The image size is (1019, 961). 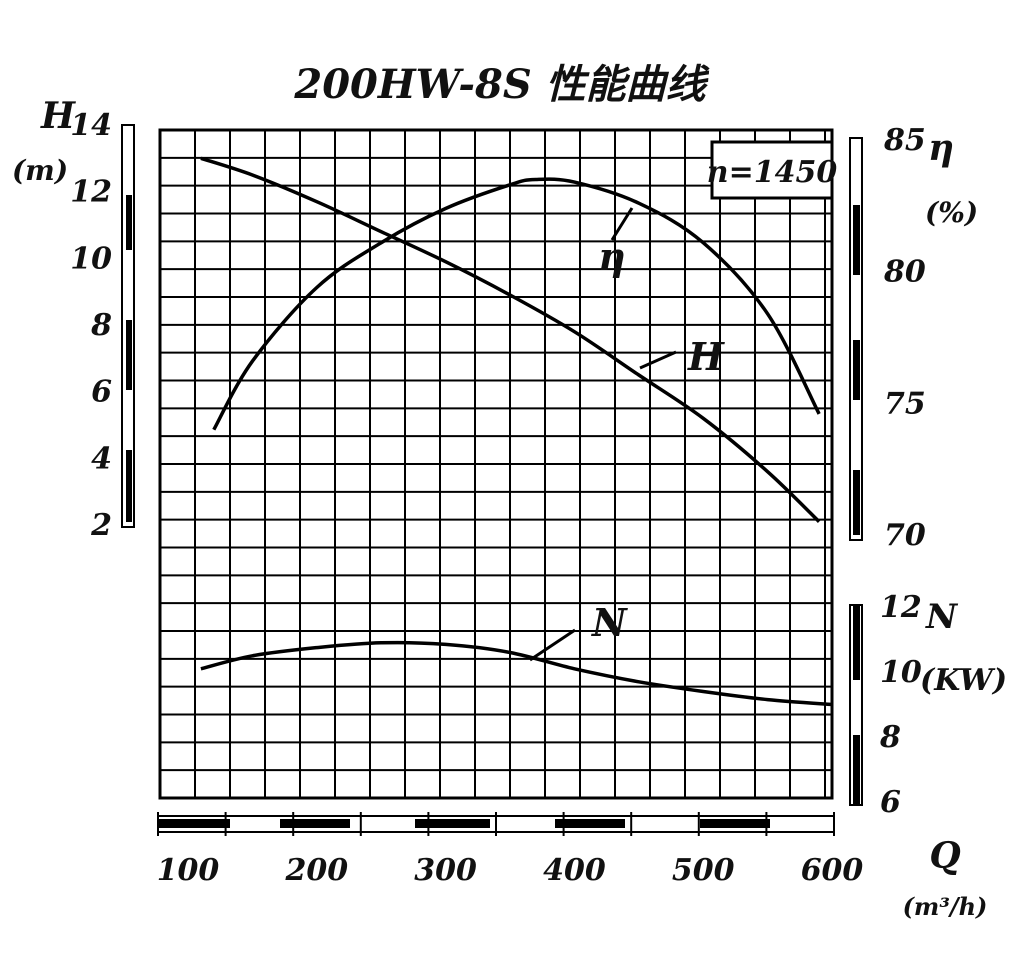 I want to click on chart-title: 200HW-8S 性能曲线, so click(x=501, y=84).